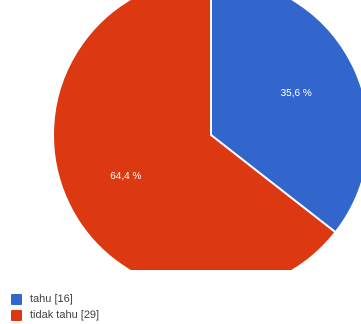 The height and width of the screenshot is (324, 361). I want to click on legend-item-tahu: tahu [16], so click(55, 299).